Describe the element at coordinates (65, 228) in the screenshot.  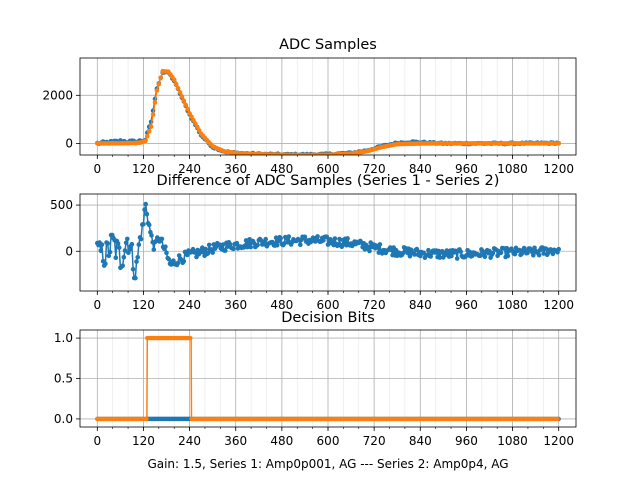
I see `y-axis: 0 500` at that location.